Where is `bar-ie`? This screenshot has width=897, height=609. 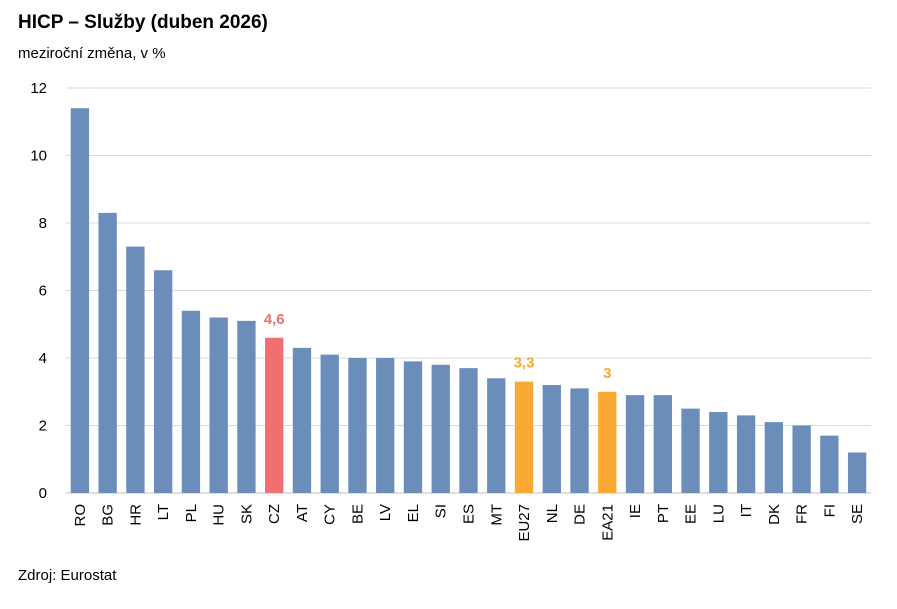 bar-ie is located at coordinates (635, 444).